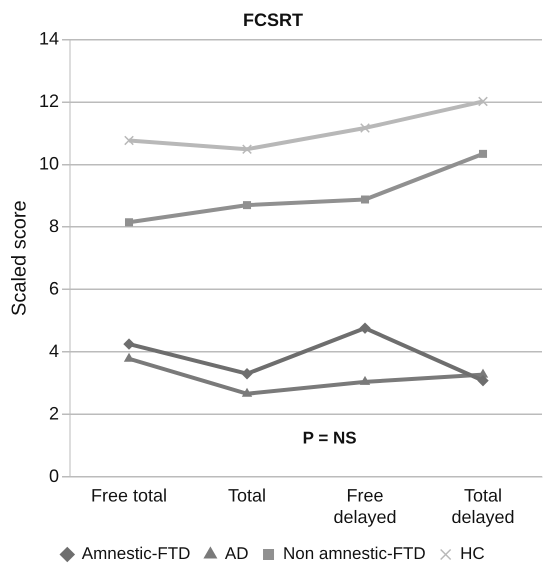 This screenshot has width=556, height=577. I want to click on y-tick-label: 2, so click(54, 413).